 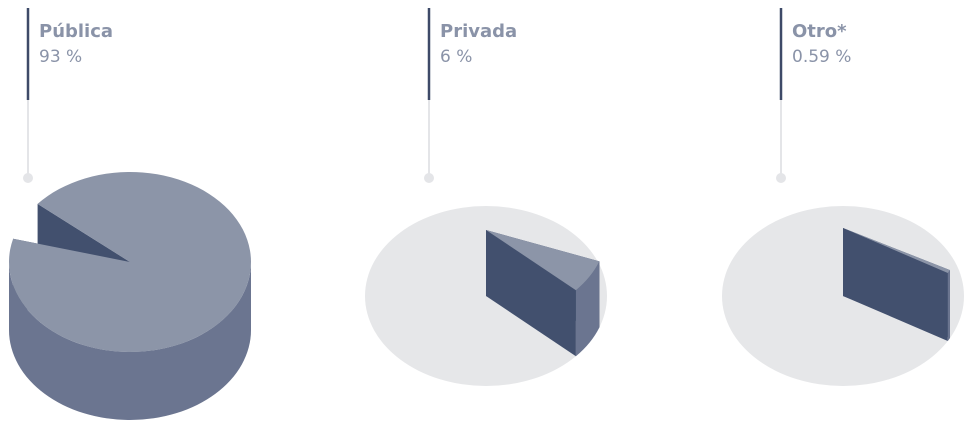 I want to click on value-label: 0.59 %, so click(x=821, y=57).